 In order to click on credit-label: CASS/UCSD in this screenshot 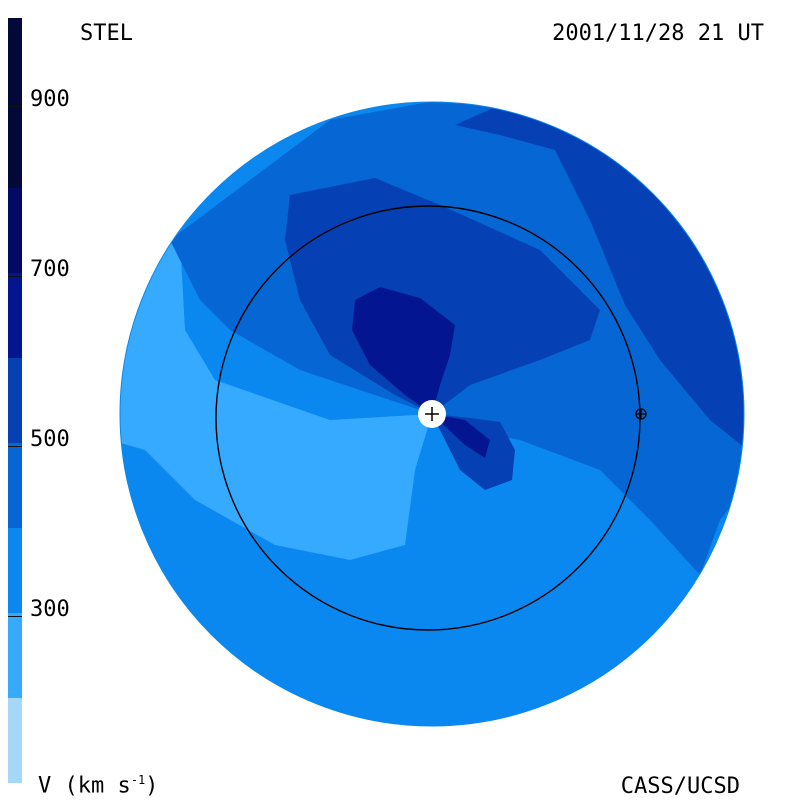, I will do `click(680, 786)`.